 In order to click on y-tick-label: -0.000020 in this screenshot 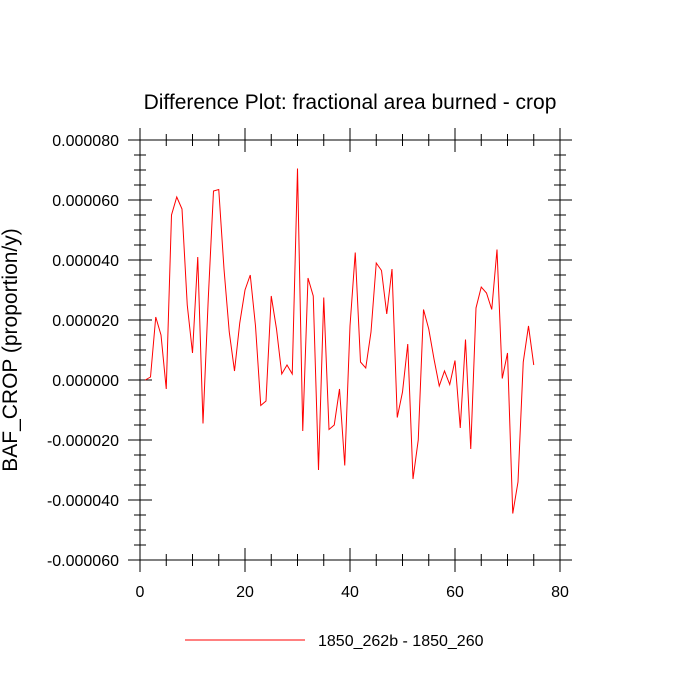, I will do `click(83, 441)`.